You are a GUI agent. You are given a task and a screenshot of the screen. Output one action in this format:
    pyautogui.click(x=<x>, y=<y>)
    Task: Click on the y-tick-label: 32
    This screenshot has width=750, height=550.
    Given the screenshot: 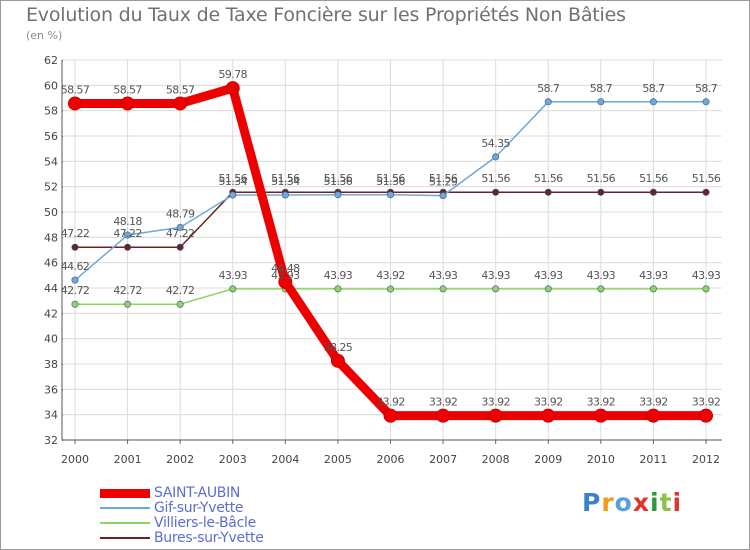 What is the action you would take?
    pyautogui.click(x=51, y=440)
    